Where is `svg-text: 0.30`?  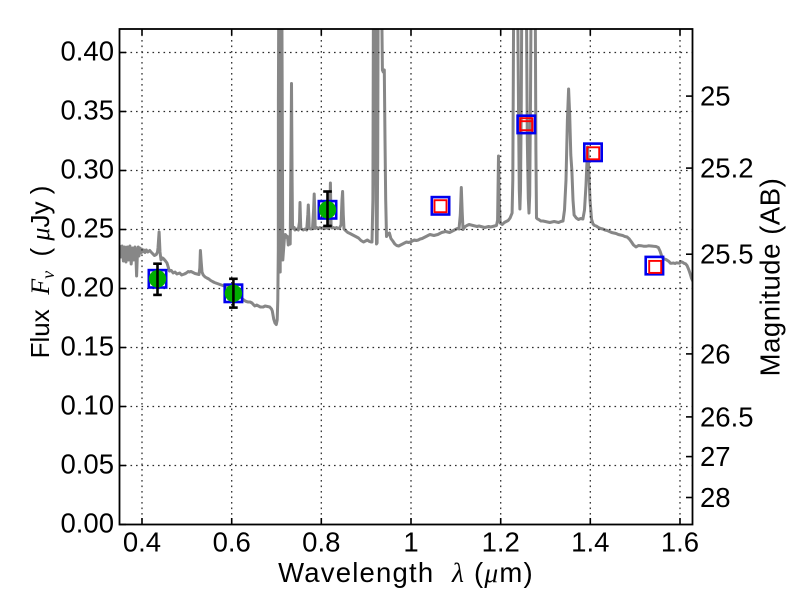 svg-text: 0.30 is located at coordinates (87, 169).